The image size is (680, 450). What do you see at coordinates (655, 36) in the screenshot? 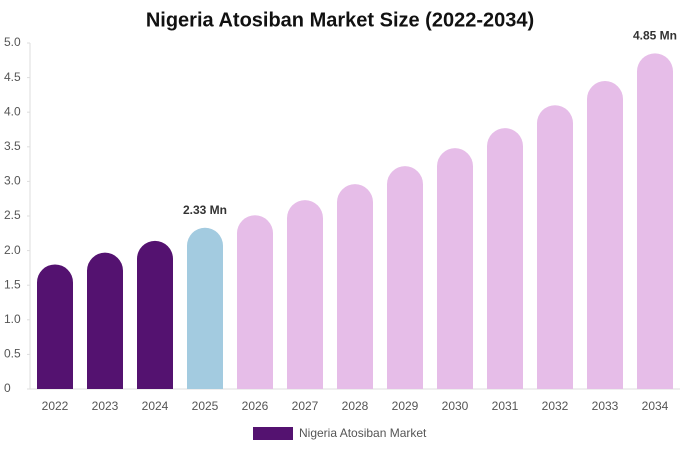
I see `value-label: 4.85 Mn` at bounding box center [655, 36].